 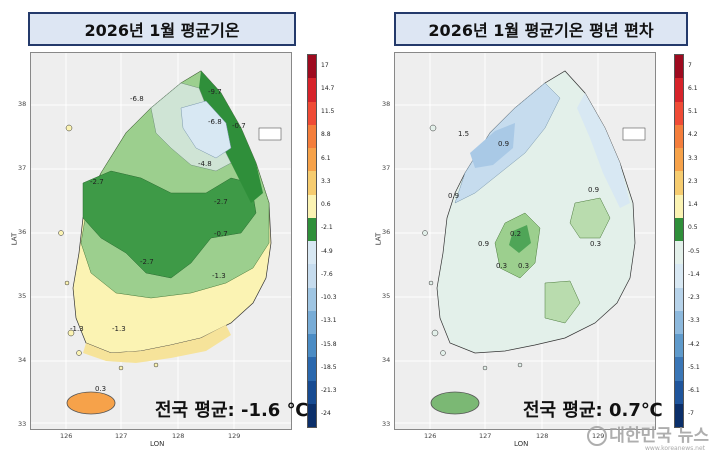 What do you see at coordinates (590, 218) in the screenshot?
I see `zone-east-green` at bounding box center [590, 218].